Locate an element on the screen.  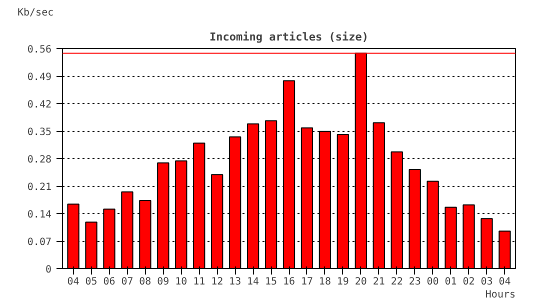
x-tick-label: 14 is located at coordinates (253, 282).